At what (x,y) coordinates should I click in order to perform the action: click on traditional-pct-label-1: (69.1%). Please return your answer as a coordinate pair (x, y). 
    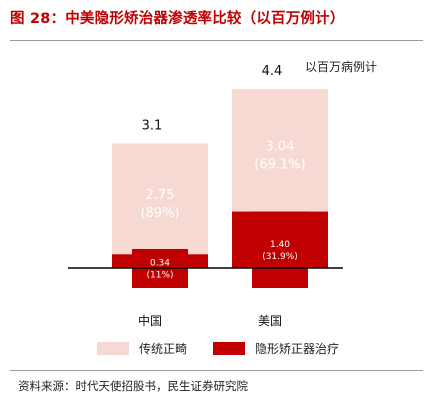
    Looking at the image, I should click on (279, 164).